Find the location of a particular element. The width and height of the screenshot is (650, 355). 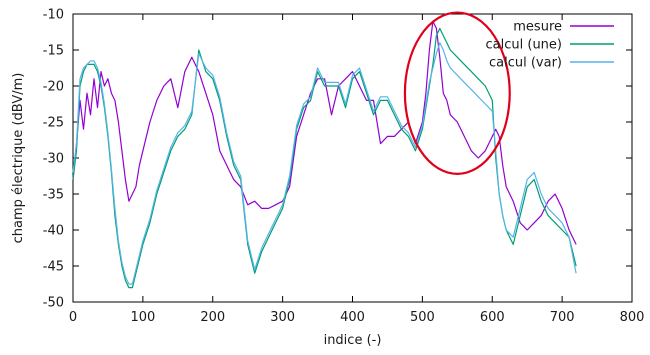

y-axis-title: champ électrique (dBV/m) is located at coordinates (18, 158).